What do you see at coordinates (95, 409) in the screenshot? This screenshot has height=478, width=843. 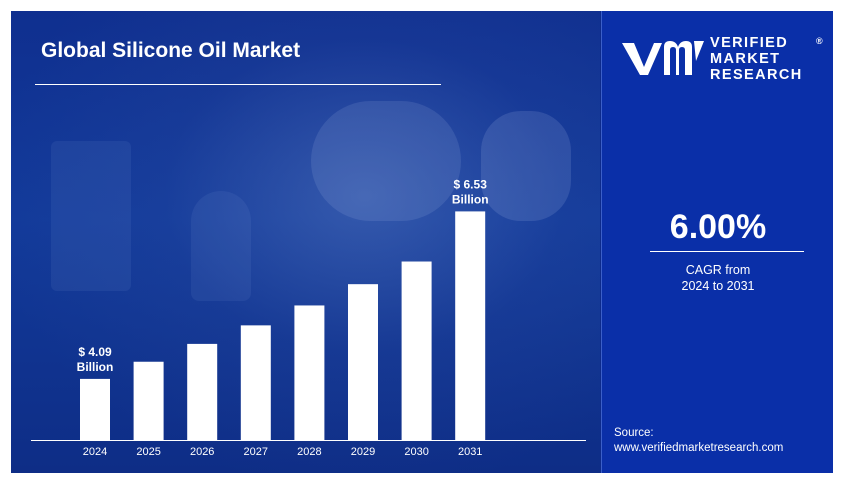 I see `bar-2024` at bounding box center [95, 409].